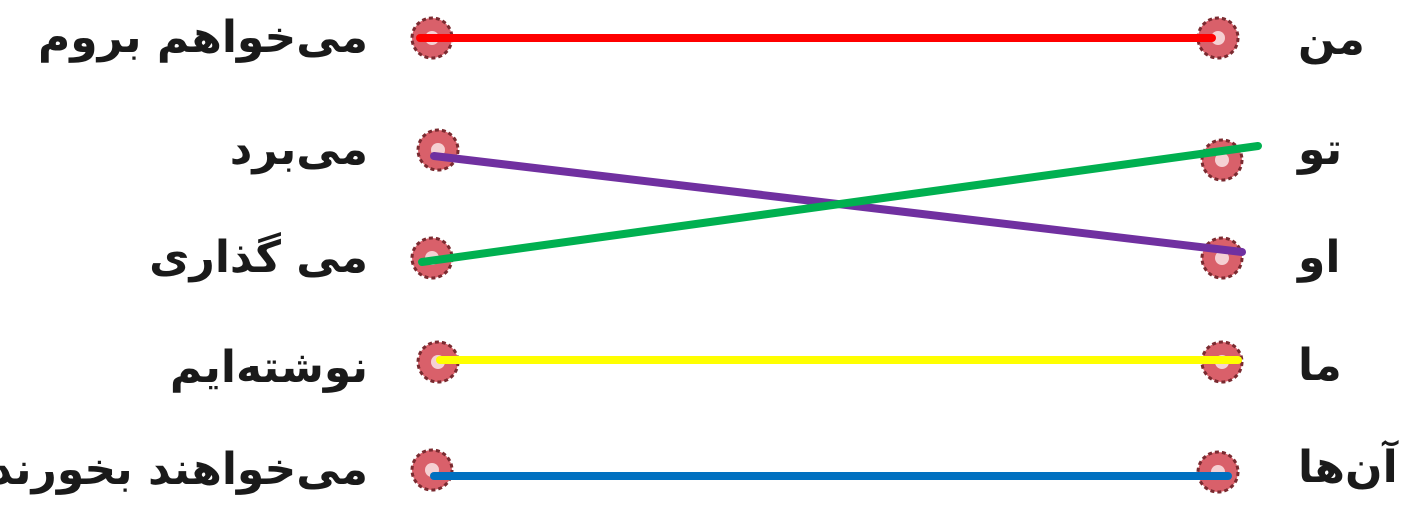  Describe the element at coordinates (1319, 257) in the screenshot. I see `right-word-3: او` at that location.